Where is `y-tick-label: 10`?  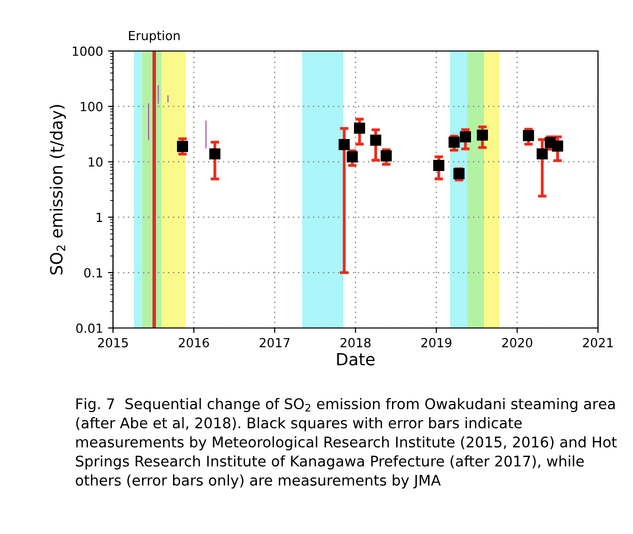
y-tick-label: 10 is located at coordinates (95, 162).